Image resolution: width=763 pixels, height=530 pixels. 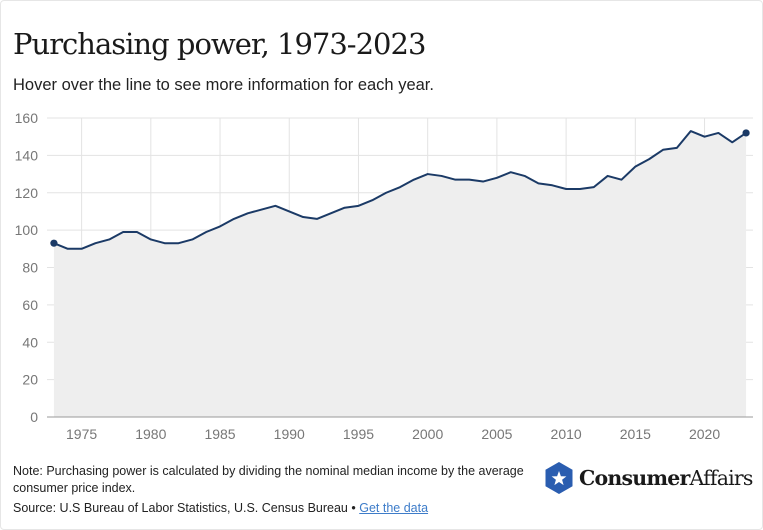 What do you see at coordinates (635, 434) in the screenshot?
I see `x-tick-label: 2015` at bounding box center [635, 434].